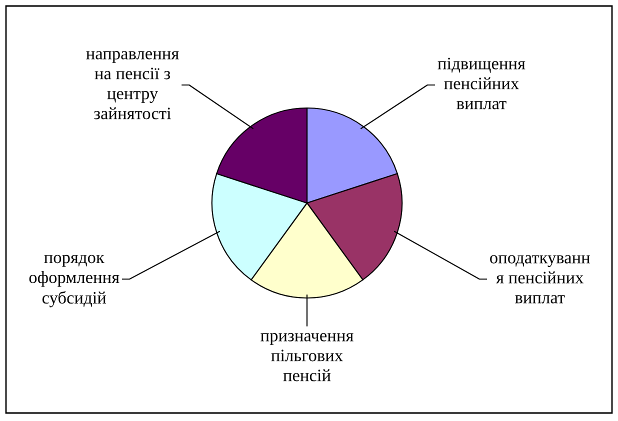 The height and width of the screenshot is (421, 618). What do you see at coordinates (132, 85) in the screenshot?
I see `slice-label: направлення на пенсії з центру зайнятості` at bounding box center [132, 85].